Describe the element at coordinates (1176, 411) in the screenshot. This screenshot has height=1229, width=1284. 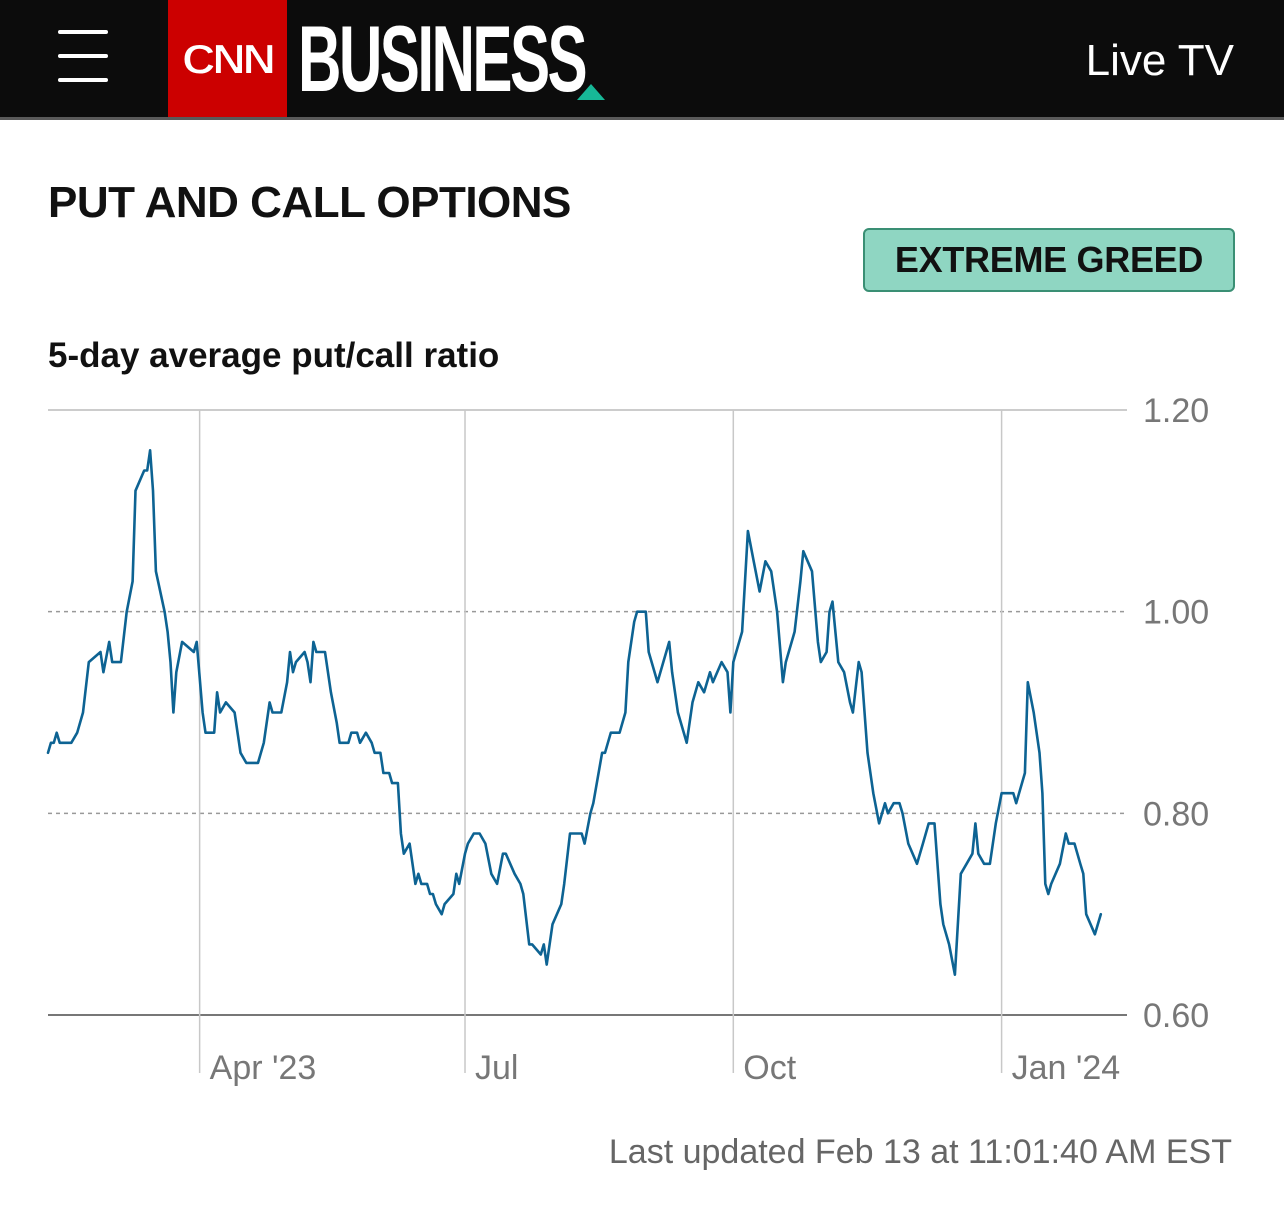
I see `y-tick-label: 1.20` at that location.